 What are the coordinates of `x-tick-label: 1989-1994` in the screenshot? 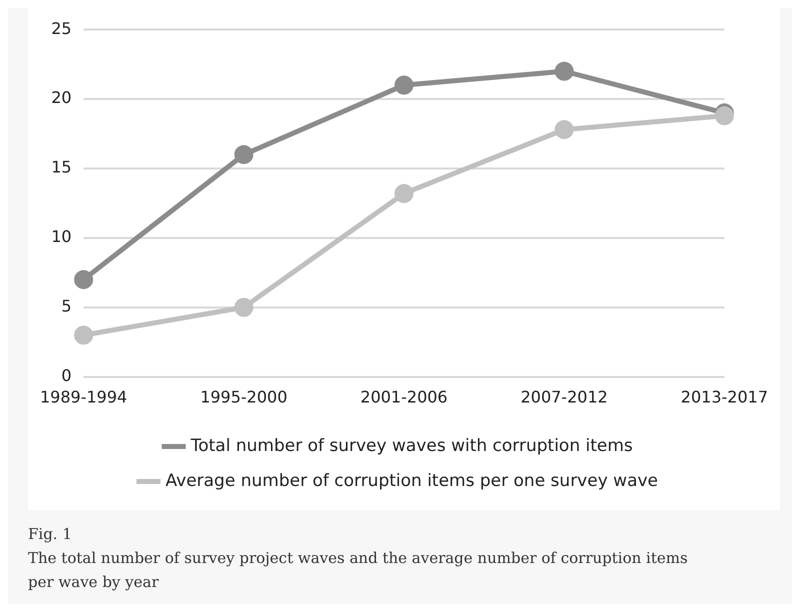 It's located at (84, 397).